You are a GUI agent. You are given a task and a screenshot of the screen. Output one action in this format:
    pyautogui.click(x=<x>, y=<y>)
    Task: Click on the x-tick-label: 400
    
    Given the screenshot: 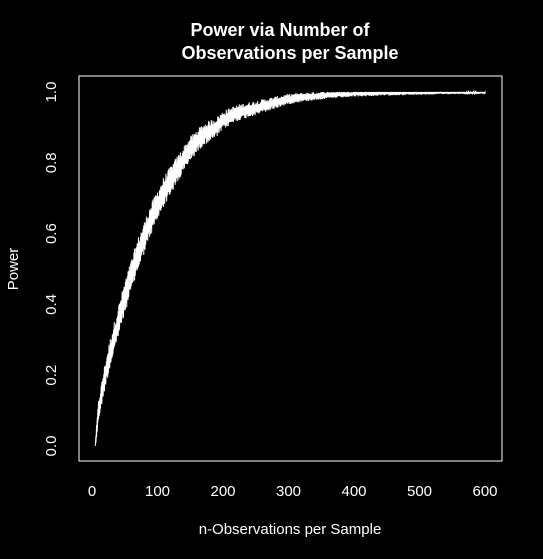 What is the action you would take?
    pyautogui.click(x=353, y=491)
    